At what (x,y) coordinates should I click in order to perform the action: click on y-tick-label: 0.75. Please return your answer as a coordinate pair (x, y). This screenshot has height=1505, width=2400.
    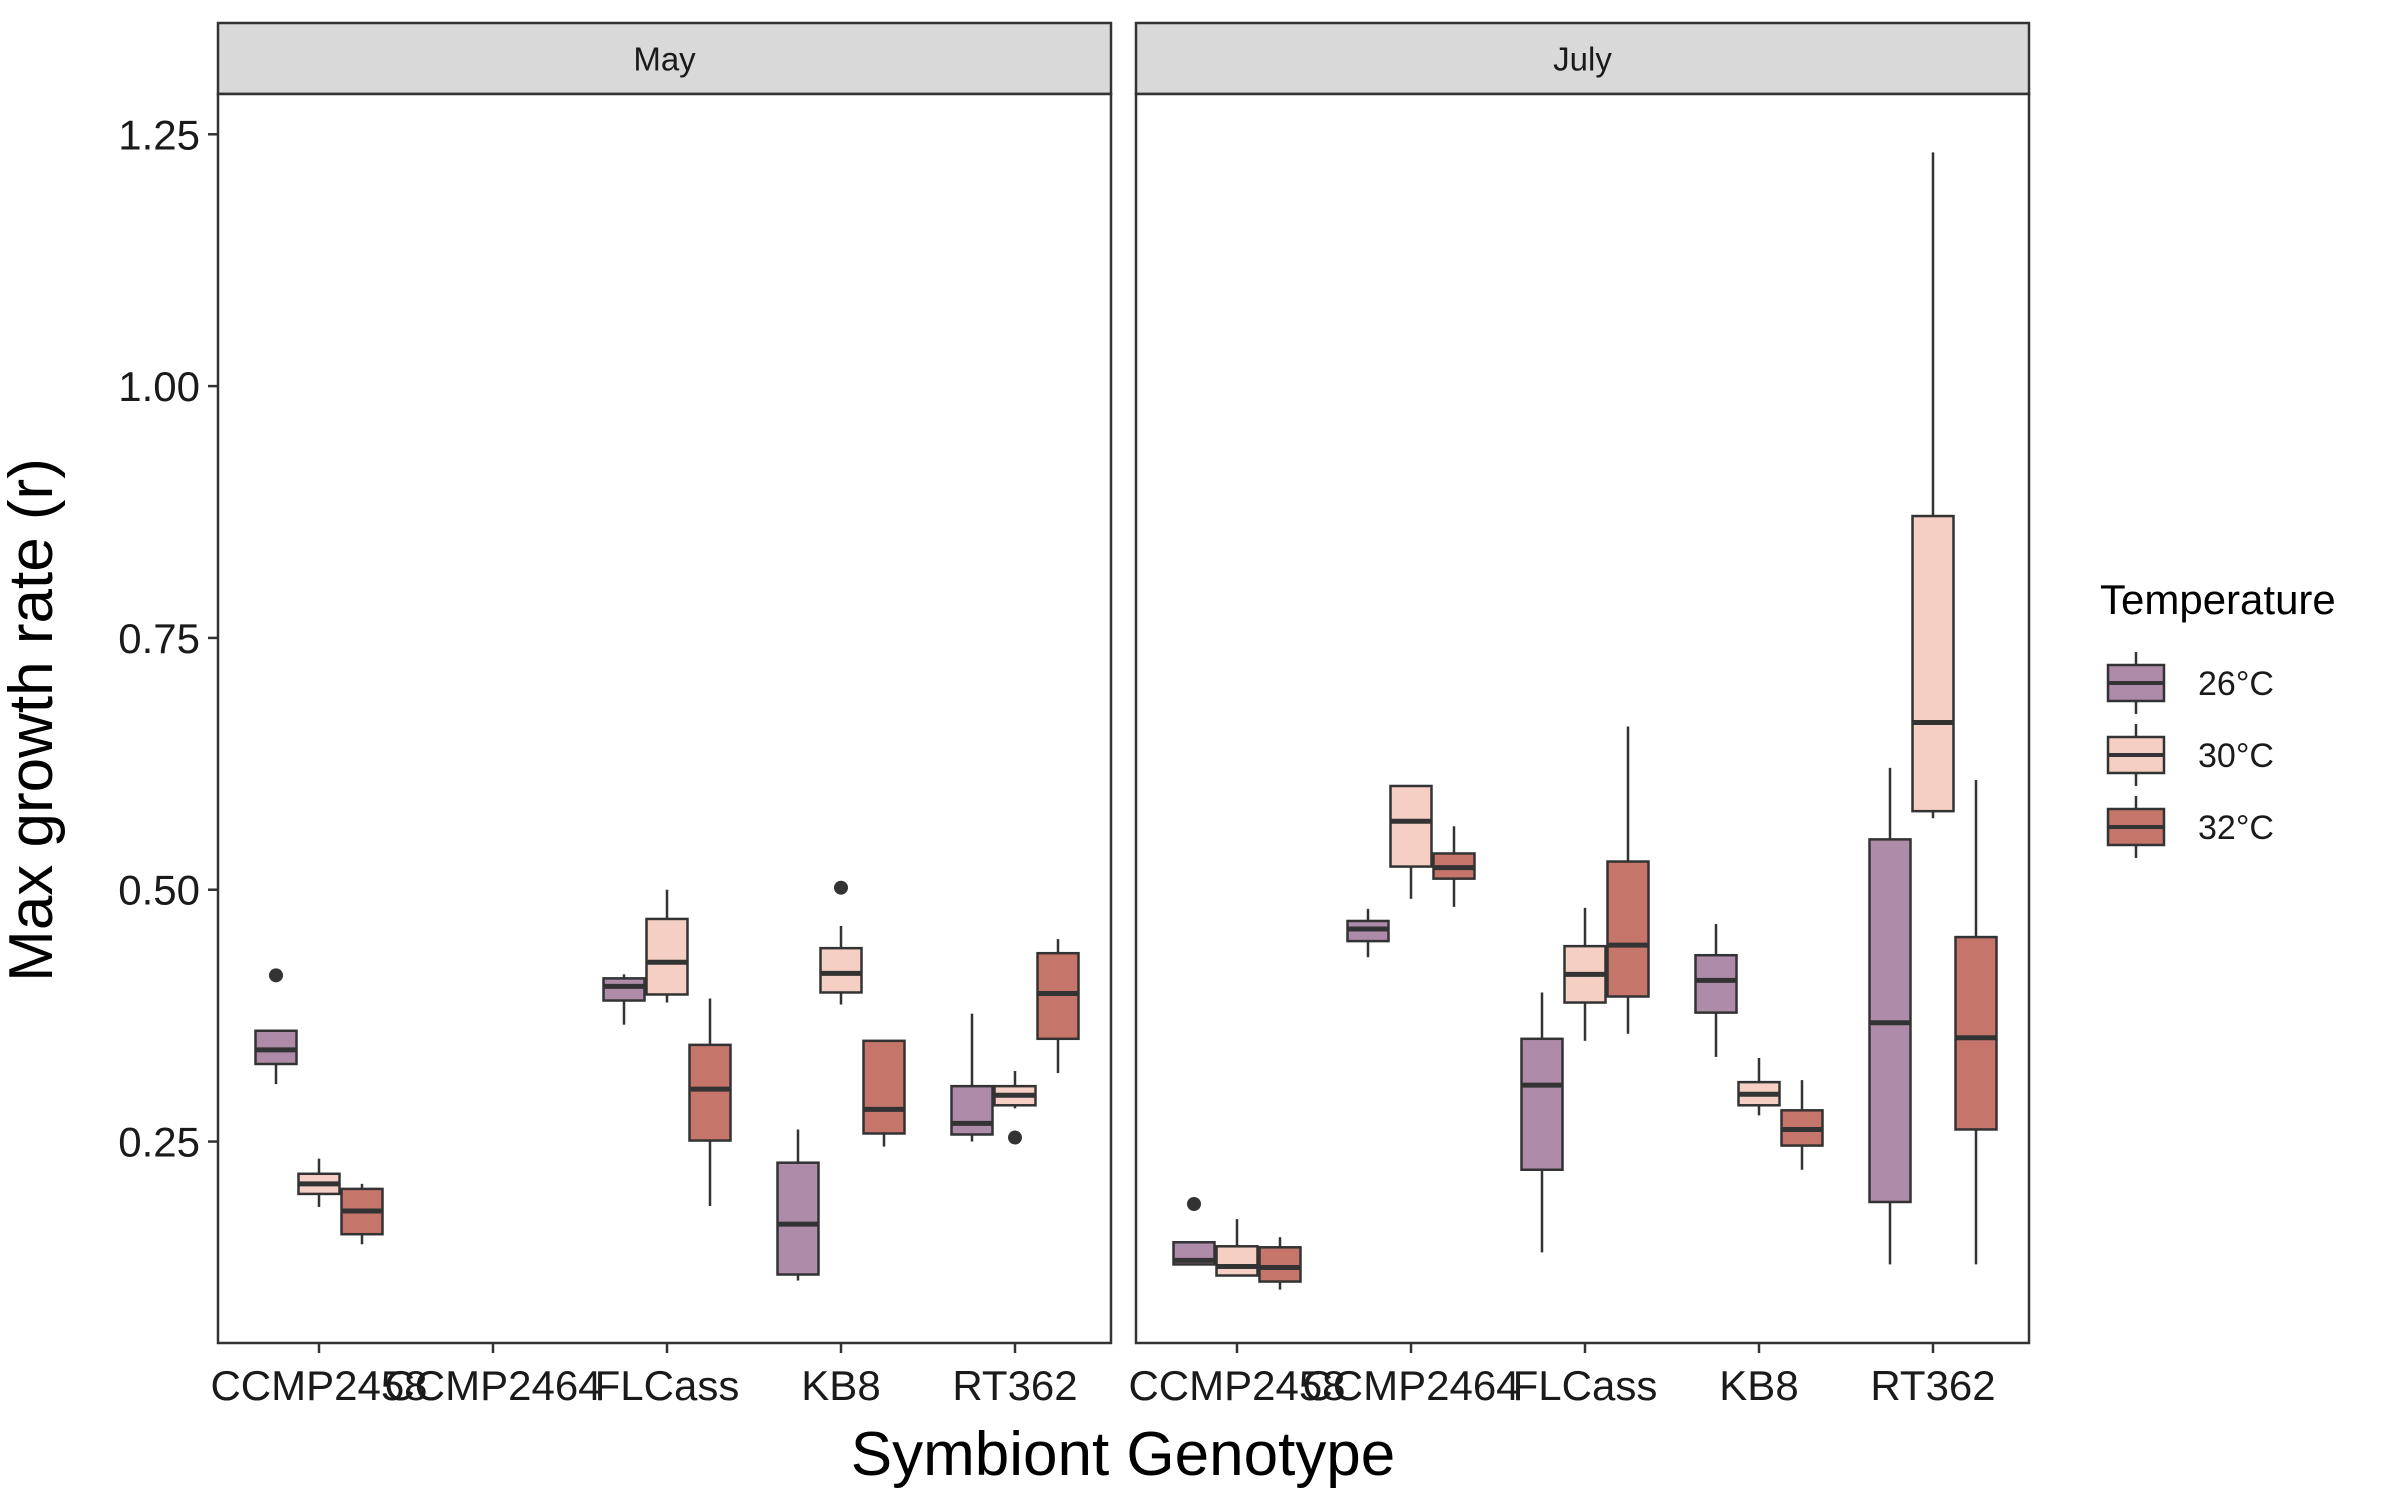
    Looking at the image, I should click on (159, 638).